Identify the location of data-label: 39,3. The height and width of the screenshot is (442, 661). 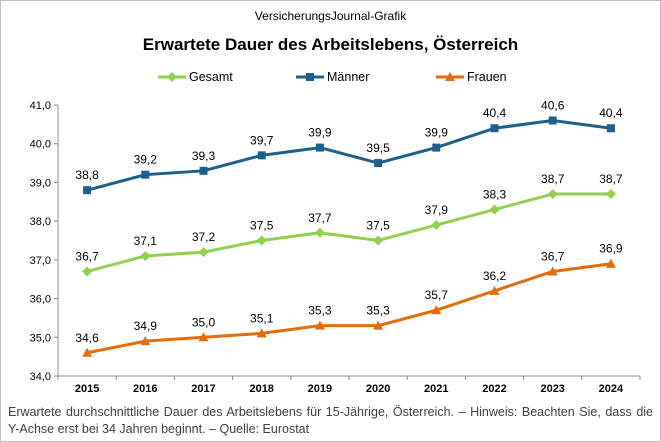
(204, 156).